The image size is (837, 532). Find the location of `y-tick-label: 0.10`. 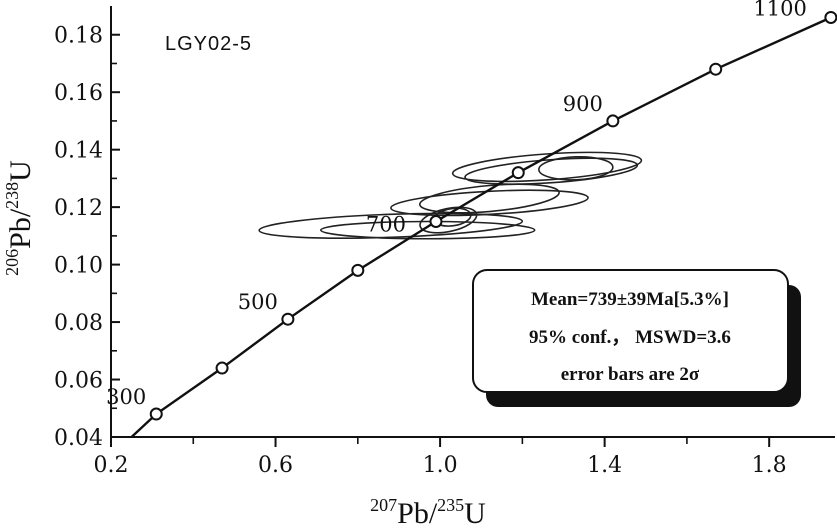

y-tick-label: 0.10 is located at coordinates (78, 266).